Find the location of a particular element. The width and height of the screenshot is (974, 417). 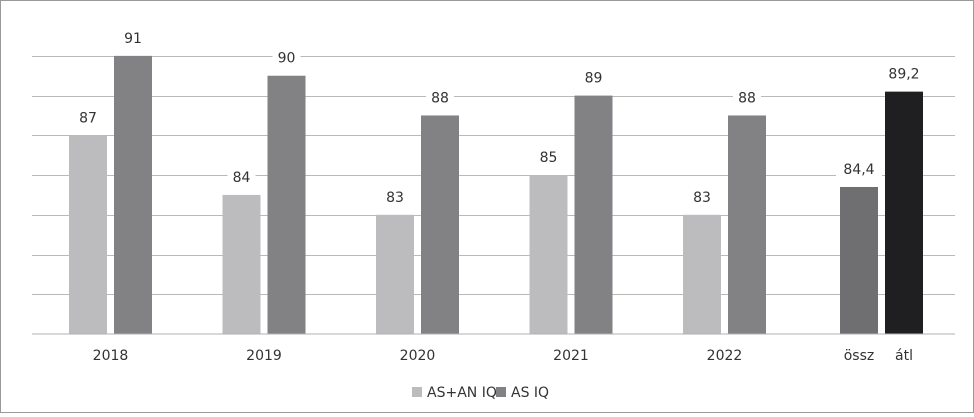

data-label: 91 is located at coordinates (133, 39).